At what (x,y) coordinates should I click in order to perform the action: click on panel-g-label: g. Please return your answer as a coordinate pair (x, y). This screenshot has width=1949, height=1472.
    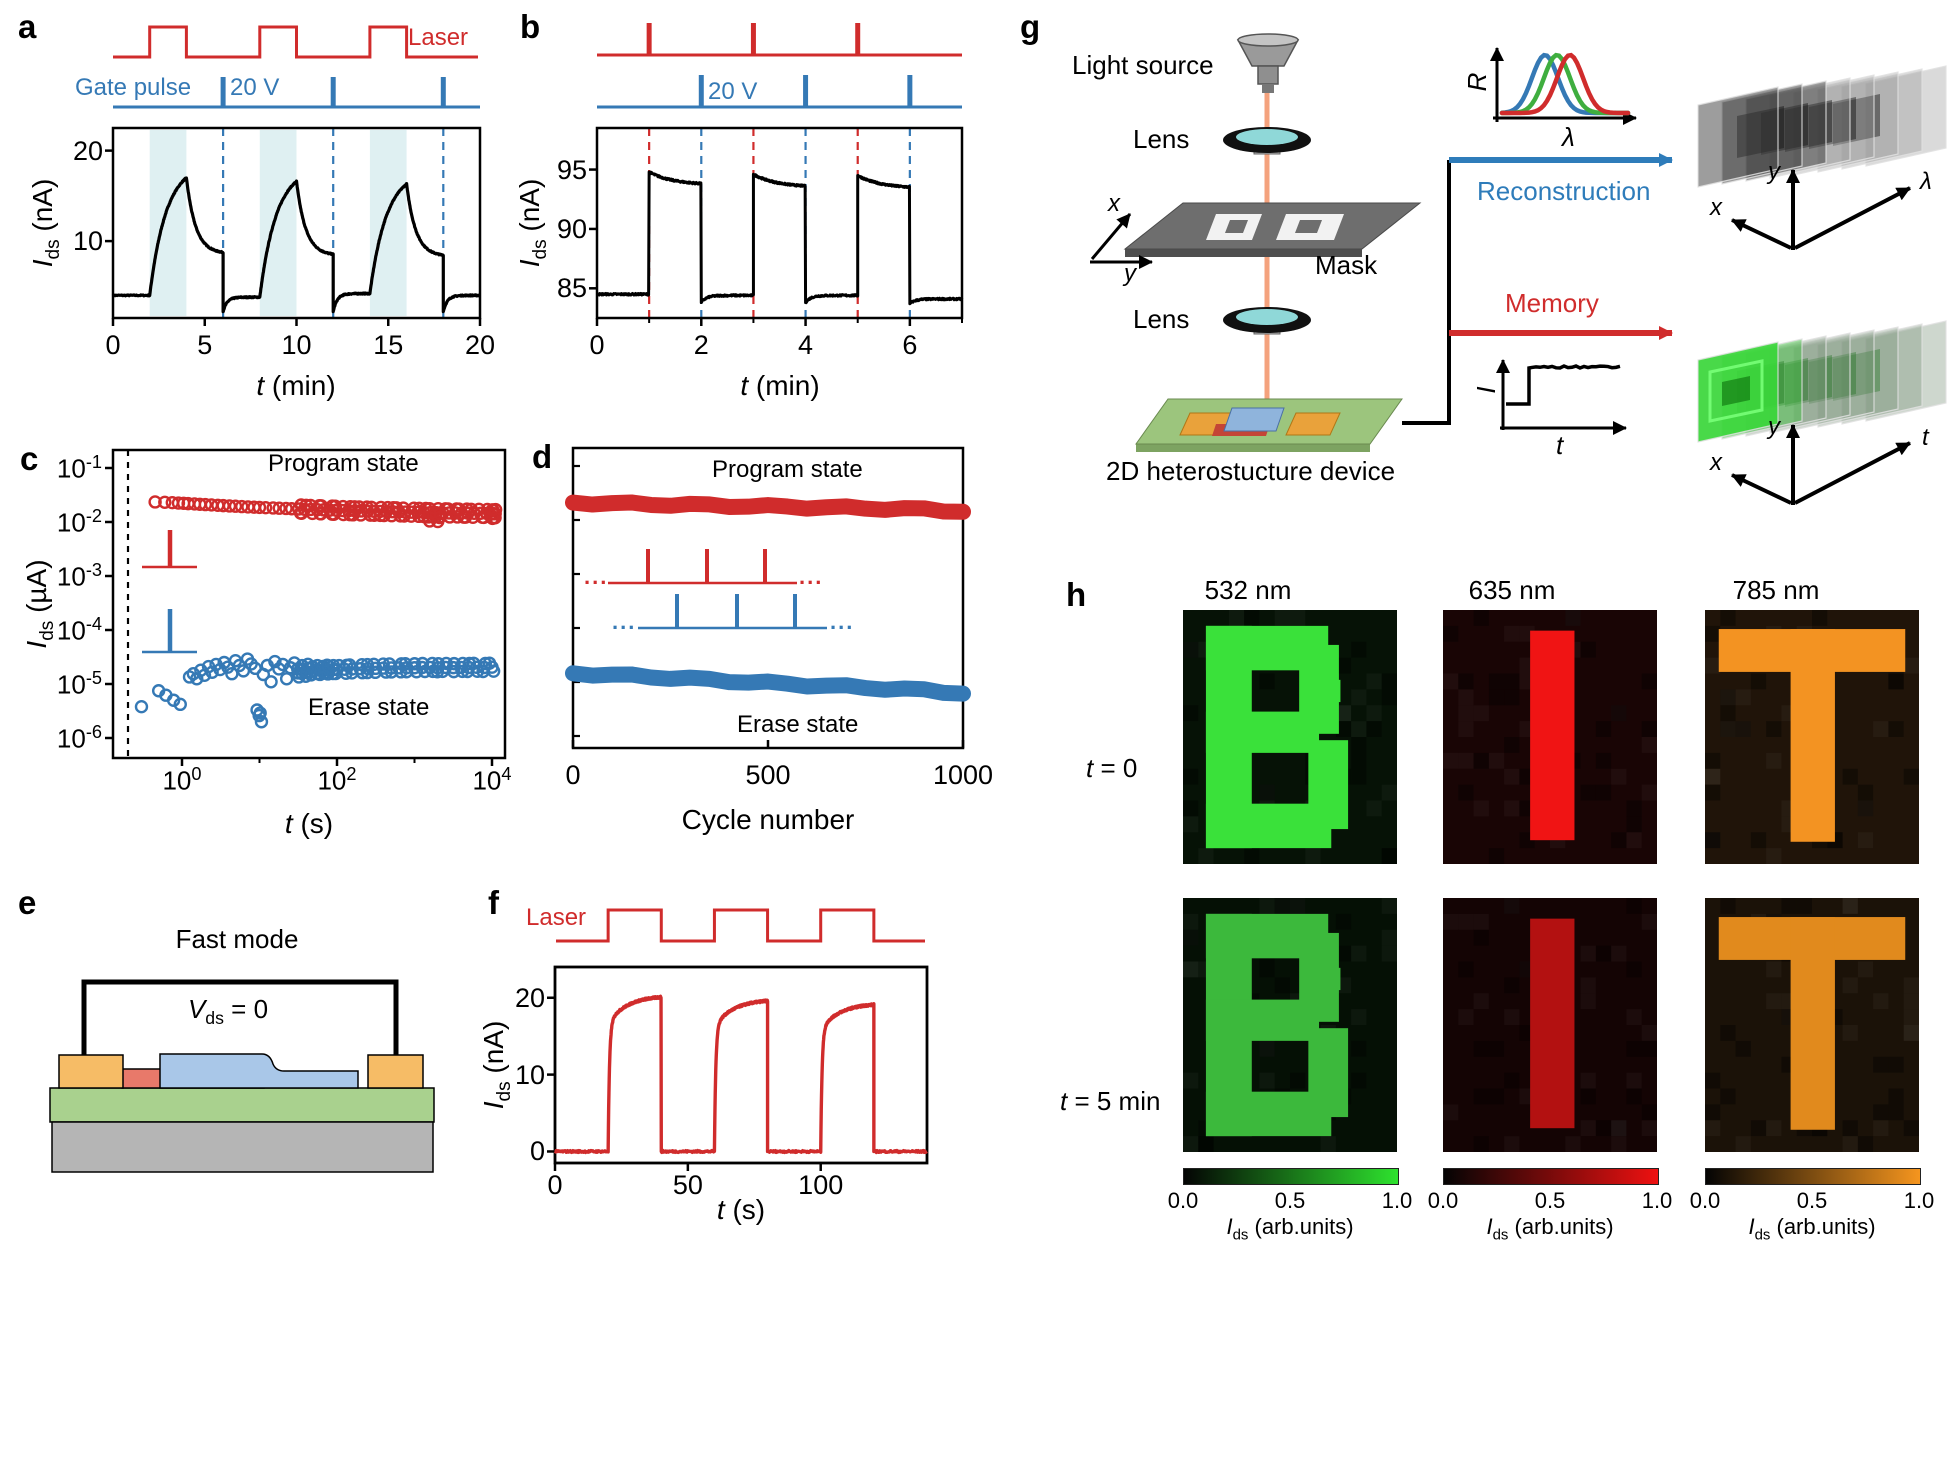
    Looking at the image, I should click on (1030, 26).